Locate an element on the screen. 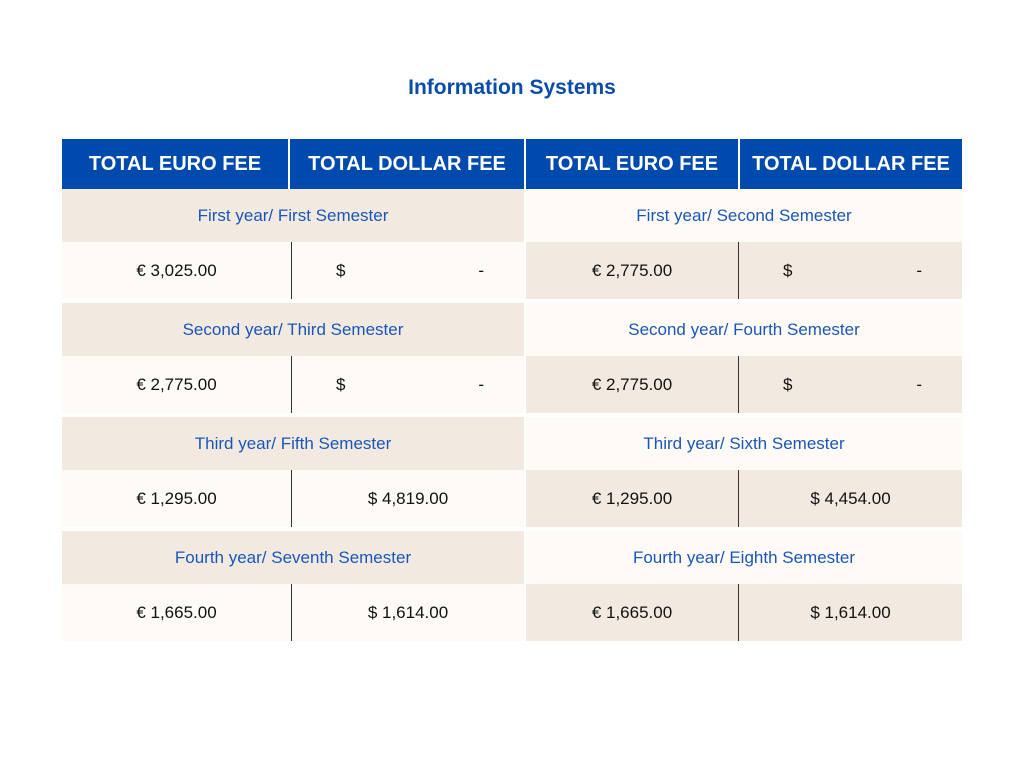 The height and width of the screenshot is (768, 1024). semester-label: Second year/ Fourth Semester is located at coordinates (744, 329).